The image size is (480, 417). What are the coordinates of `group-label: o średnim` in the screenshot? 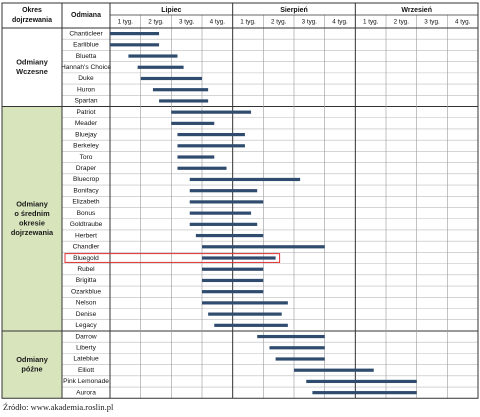 It's located at (32, 213).